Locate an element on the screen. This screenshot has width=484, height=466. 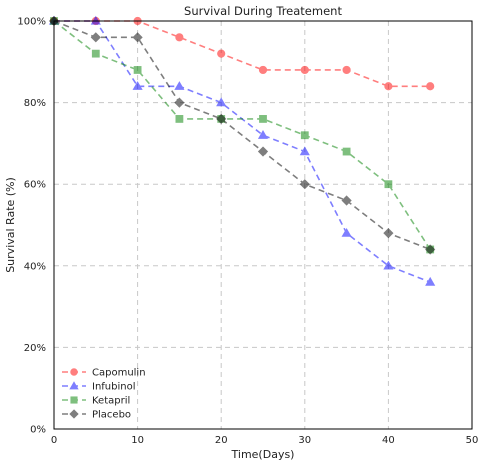
legend-label: Capomulin is located at coordinates (119, 373).